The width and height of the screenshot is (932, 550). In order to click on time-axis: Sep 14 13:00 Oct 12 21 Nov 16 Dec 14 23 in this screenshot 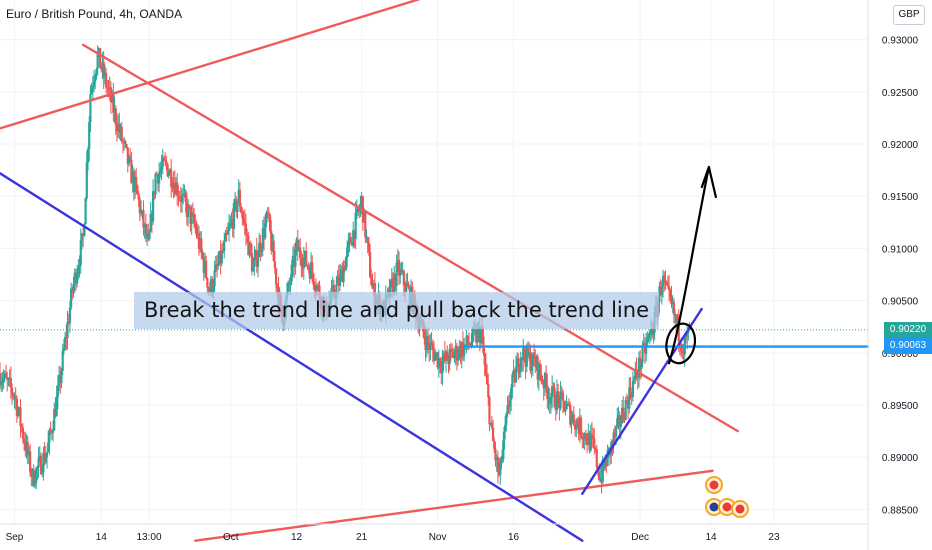, I will do `click(393, 537)`.